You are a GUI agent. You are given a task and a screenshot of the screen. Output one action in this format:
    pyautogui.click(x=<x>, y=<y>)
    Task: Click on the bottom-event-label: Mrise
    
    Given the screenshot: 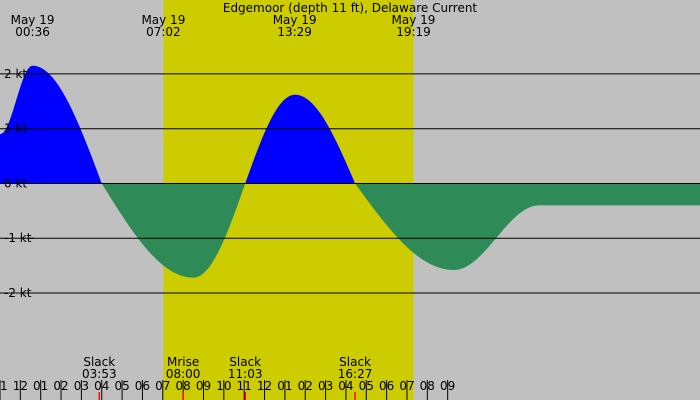 What is the action you would take?
    pyautogui.click(x=183, y=362)
    